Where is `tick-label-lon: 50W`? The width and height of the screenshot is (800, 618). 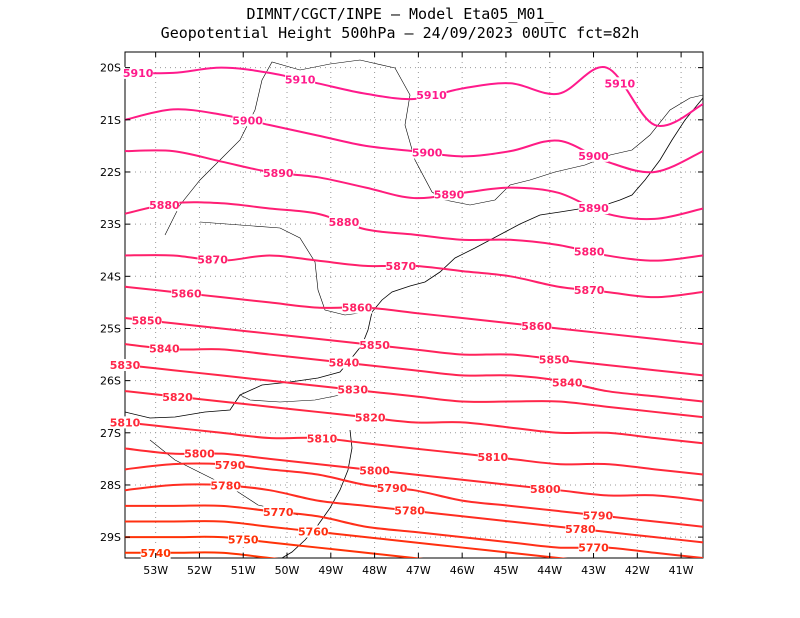
tick-label-lon: 50W is located at coordinates (287, 570).